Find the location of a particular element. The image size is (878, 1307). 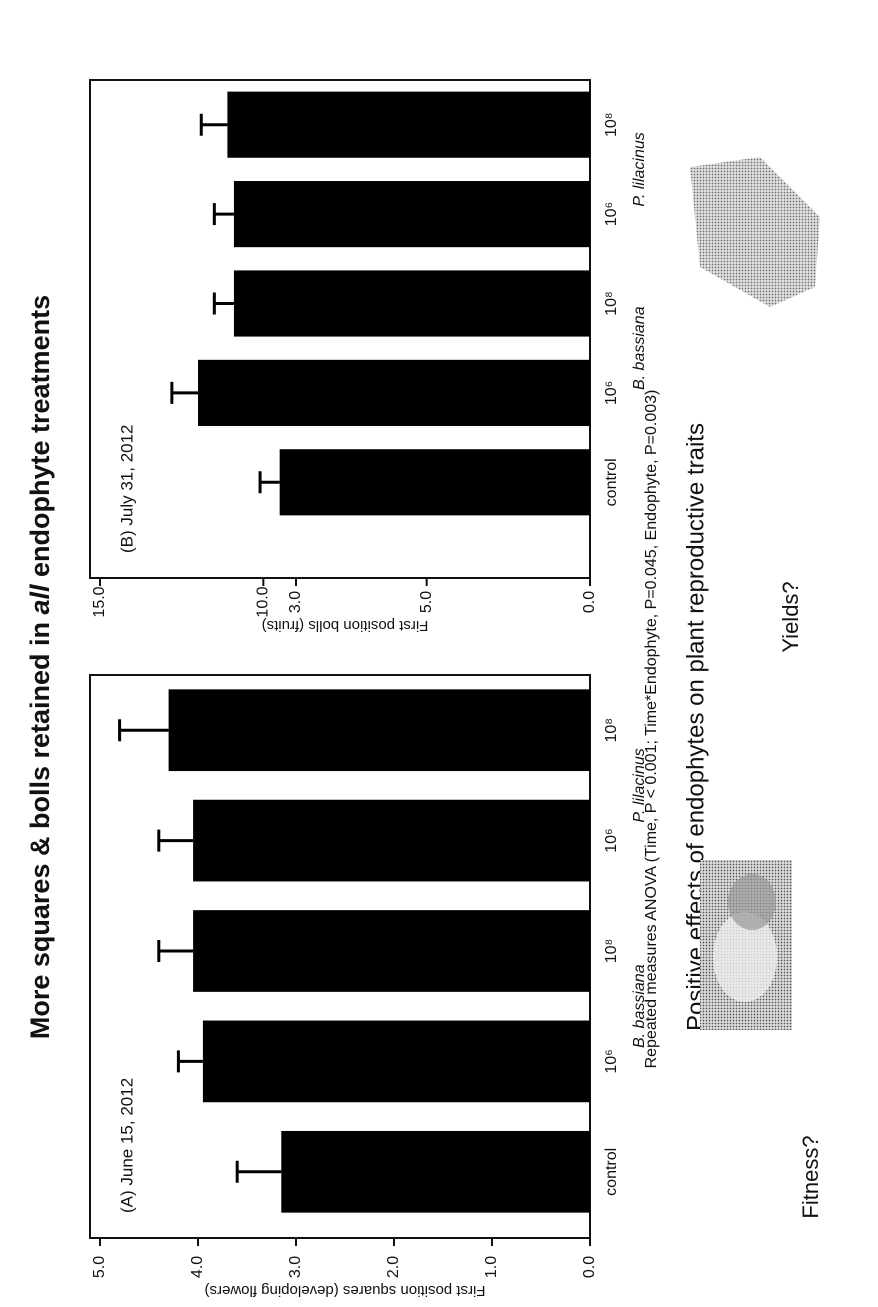

panel-label: (B) July 31, 2012 is located at coordinates (126, 488).